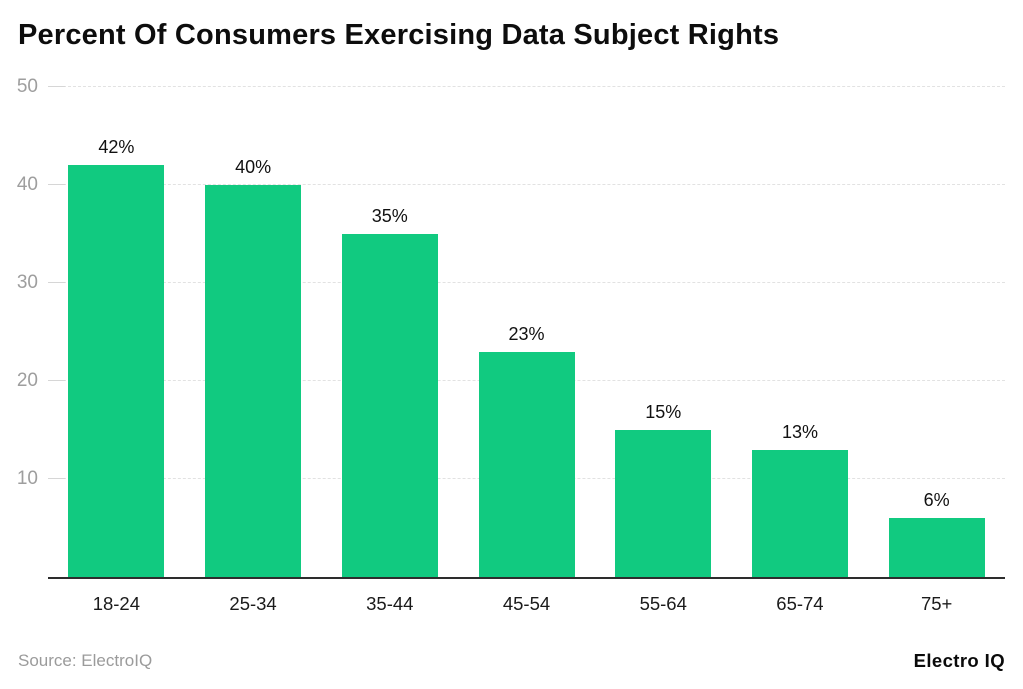 This screenshot has height=689, width=1023. What do you see at coordinates (511, 184) in the screenshot?
I see `gridline-40: 40` at bounding box center [511, 184].